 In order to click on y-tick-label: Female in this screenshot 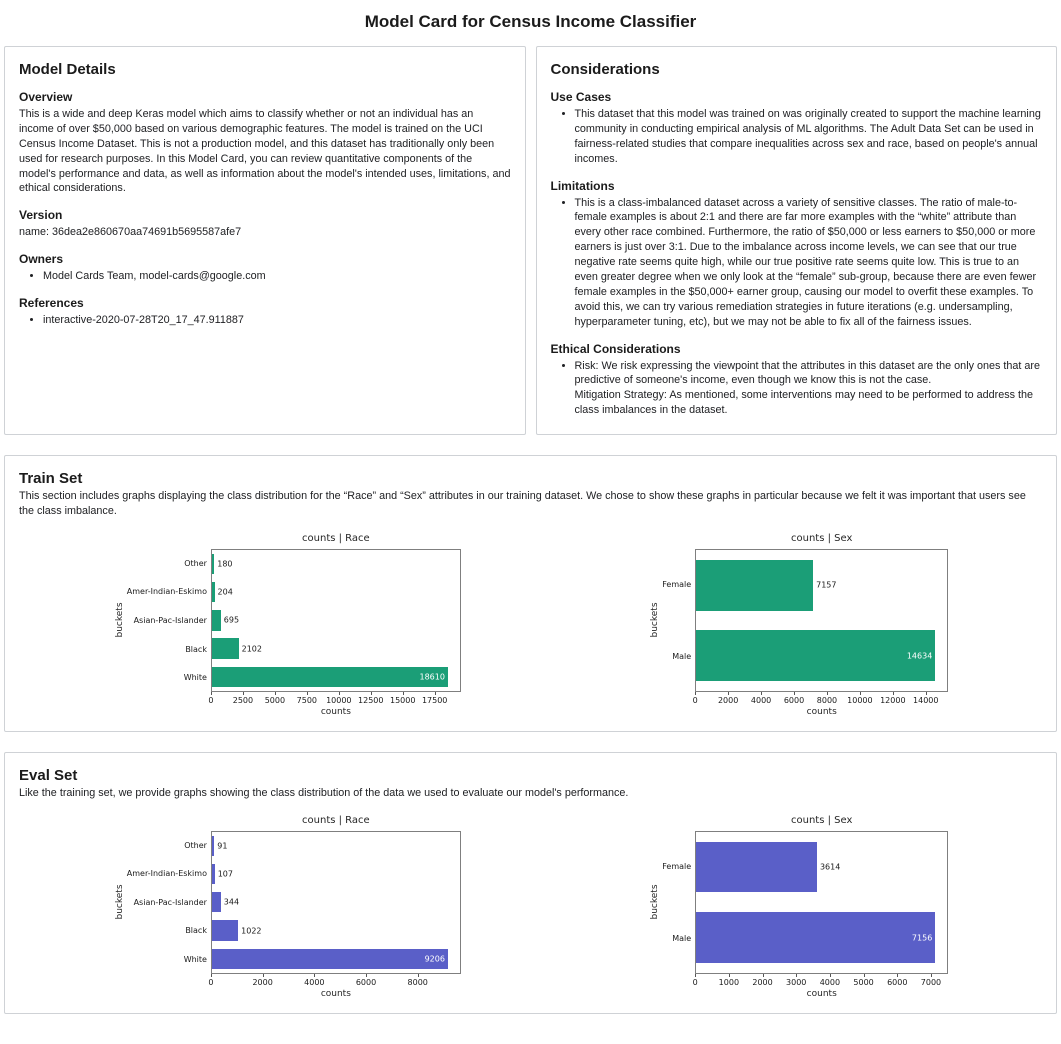, I will do `click(677, 867)`.